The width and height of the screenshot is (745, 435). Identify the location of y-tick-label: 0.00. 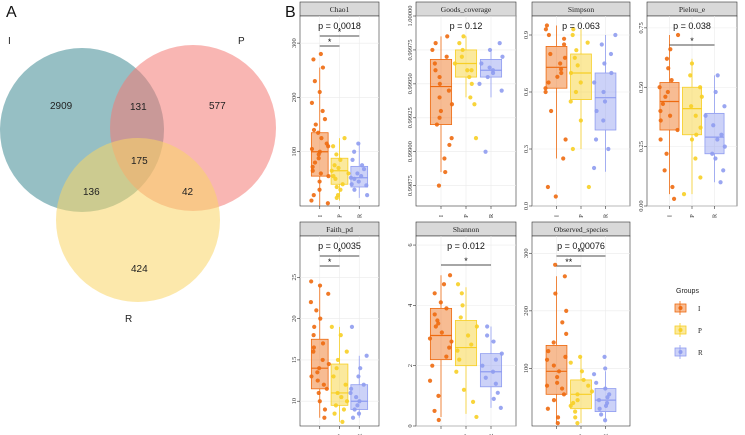
(641, 205).